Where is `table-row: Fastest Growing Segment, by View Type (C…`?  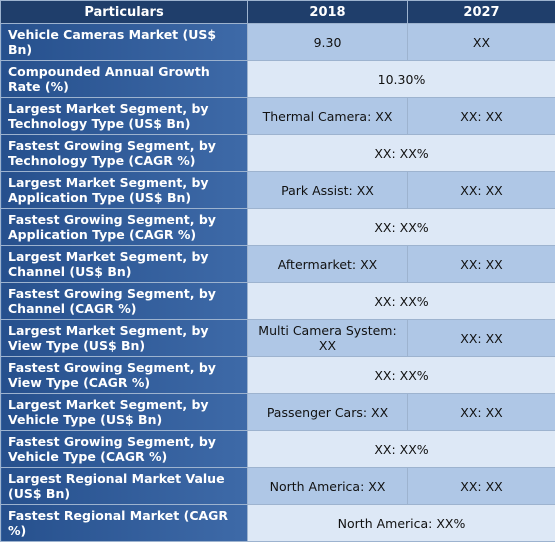 table-row: Fastest Growing Segment, by View Type (C… is located at coordinates (278, 375).